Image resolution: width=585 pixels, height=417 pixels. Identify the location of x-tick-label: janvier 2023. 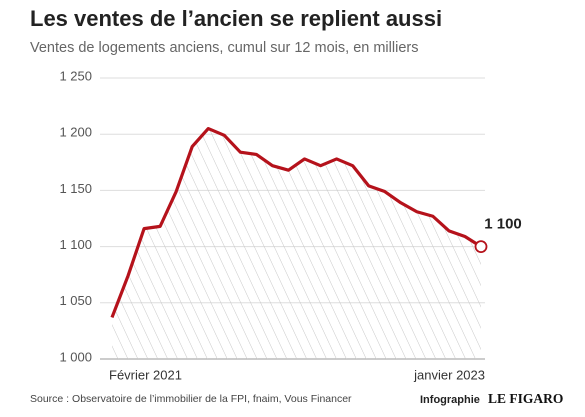
(449, 374).